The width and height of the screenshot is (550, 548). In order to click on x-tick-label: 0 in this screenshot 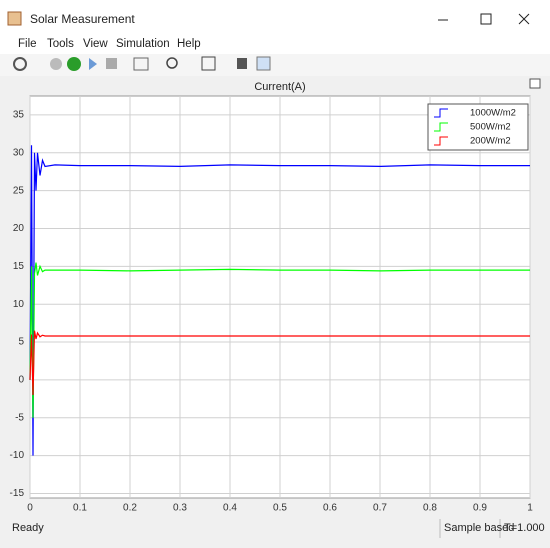, I will do `click(30, 508)`.